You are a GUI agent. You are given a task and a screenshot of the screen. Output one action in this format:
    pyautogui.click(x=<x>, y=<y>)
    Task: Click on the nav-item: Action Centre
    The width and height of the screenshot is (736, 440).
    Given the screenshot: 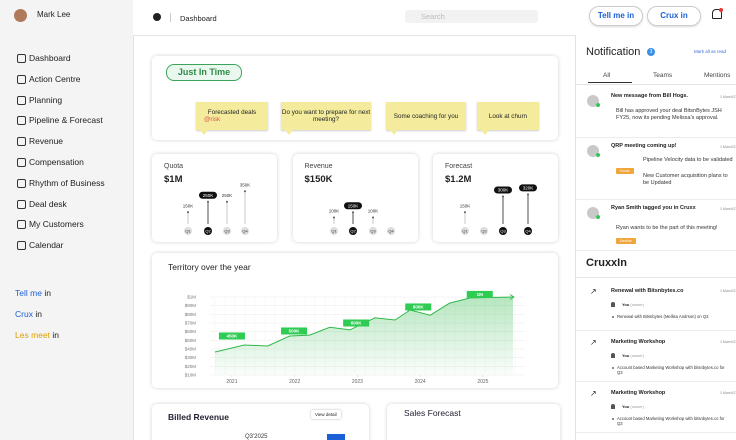 What is the action you would take?
    pyautogui.click(x=55, y=78)
    